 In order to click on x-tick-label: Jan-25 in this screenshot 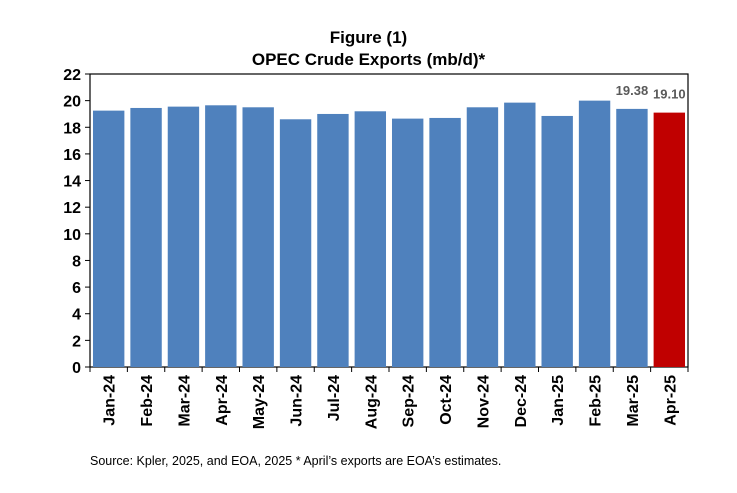, I will do `click(558, 400)`.